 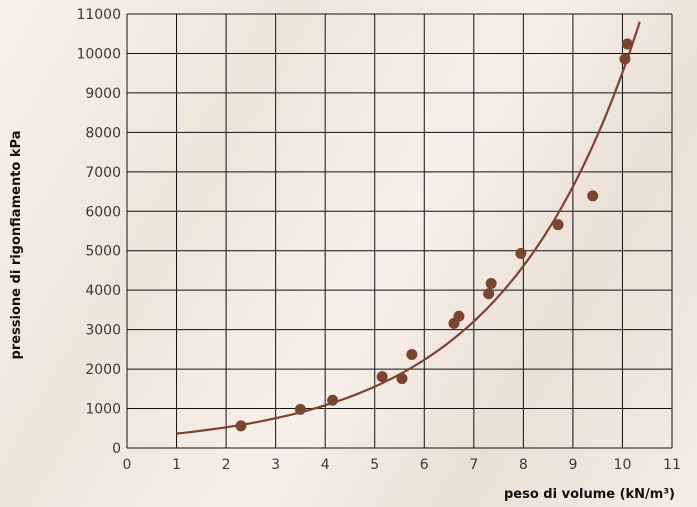 I want to click on y-tick-label: 0, so click(x=116, y=449).